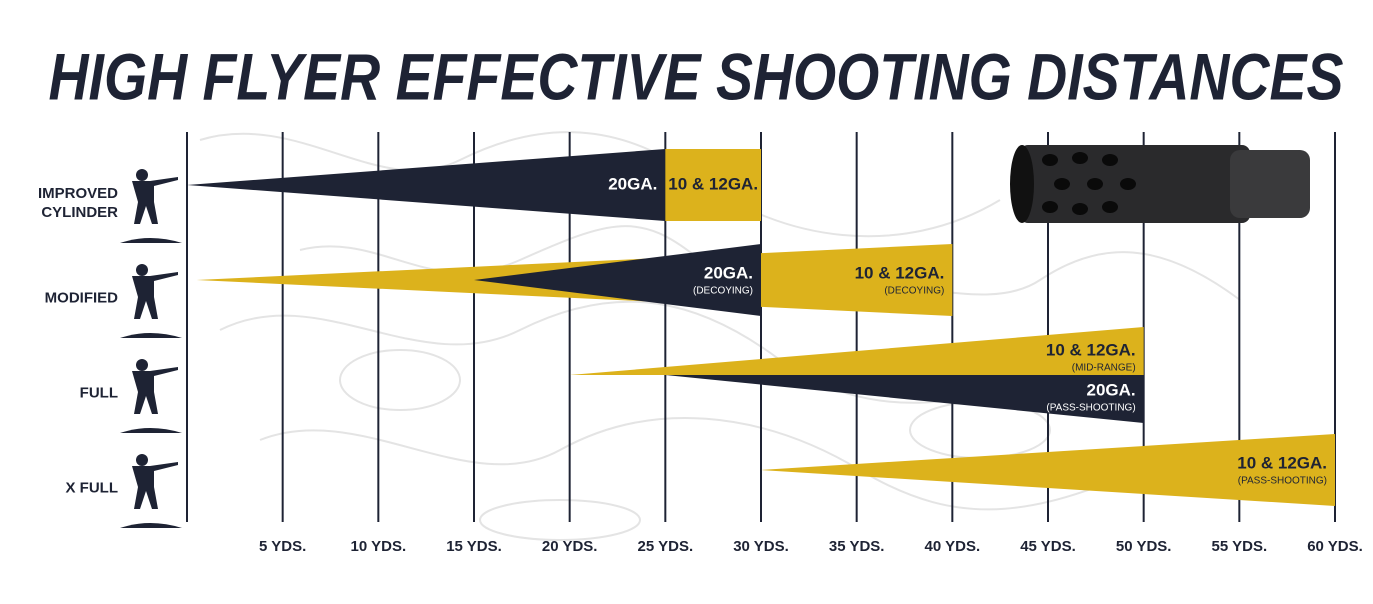  Describe the element at coordinates (1144, 546) in the screenshot. I see `x-tick-label: 50 YDS.` at that location.